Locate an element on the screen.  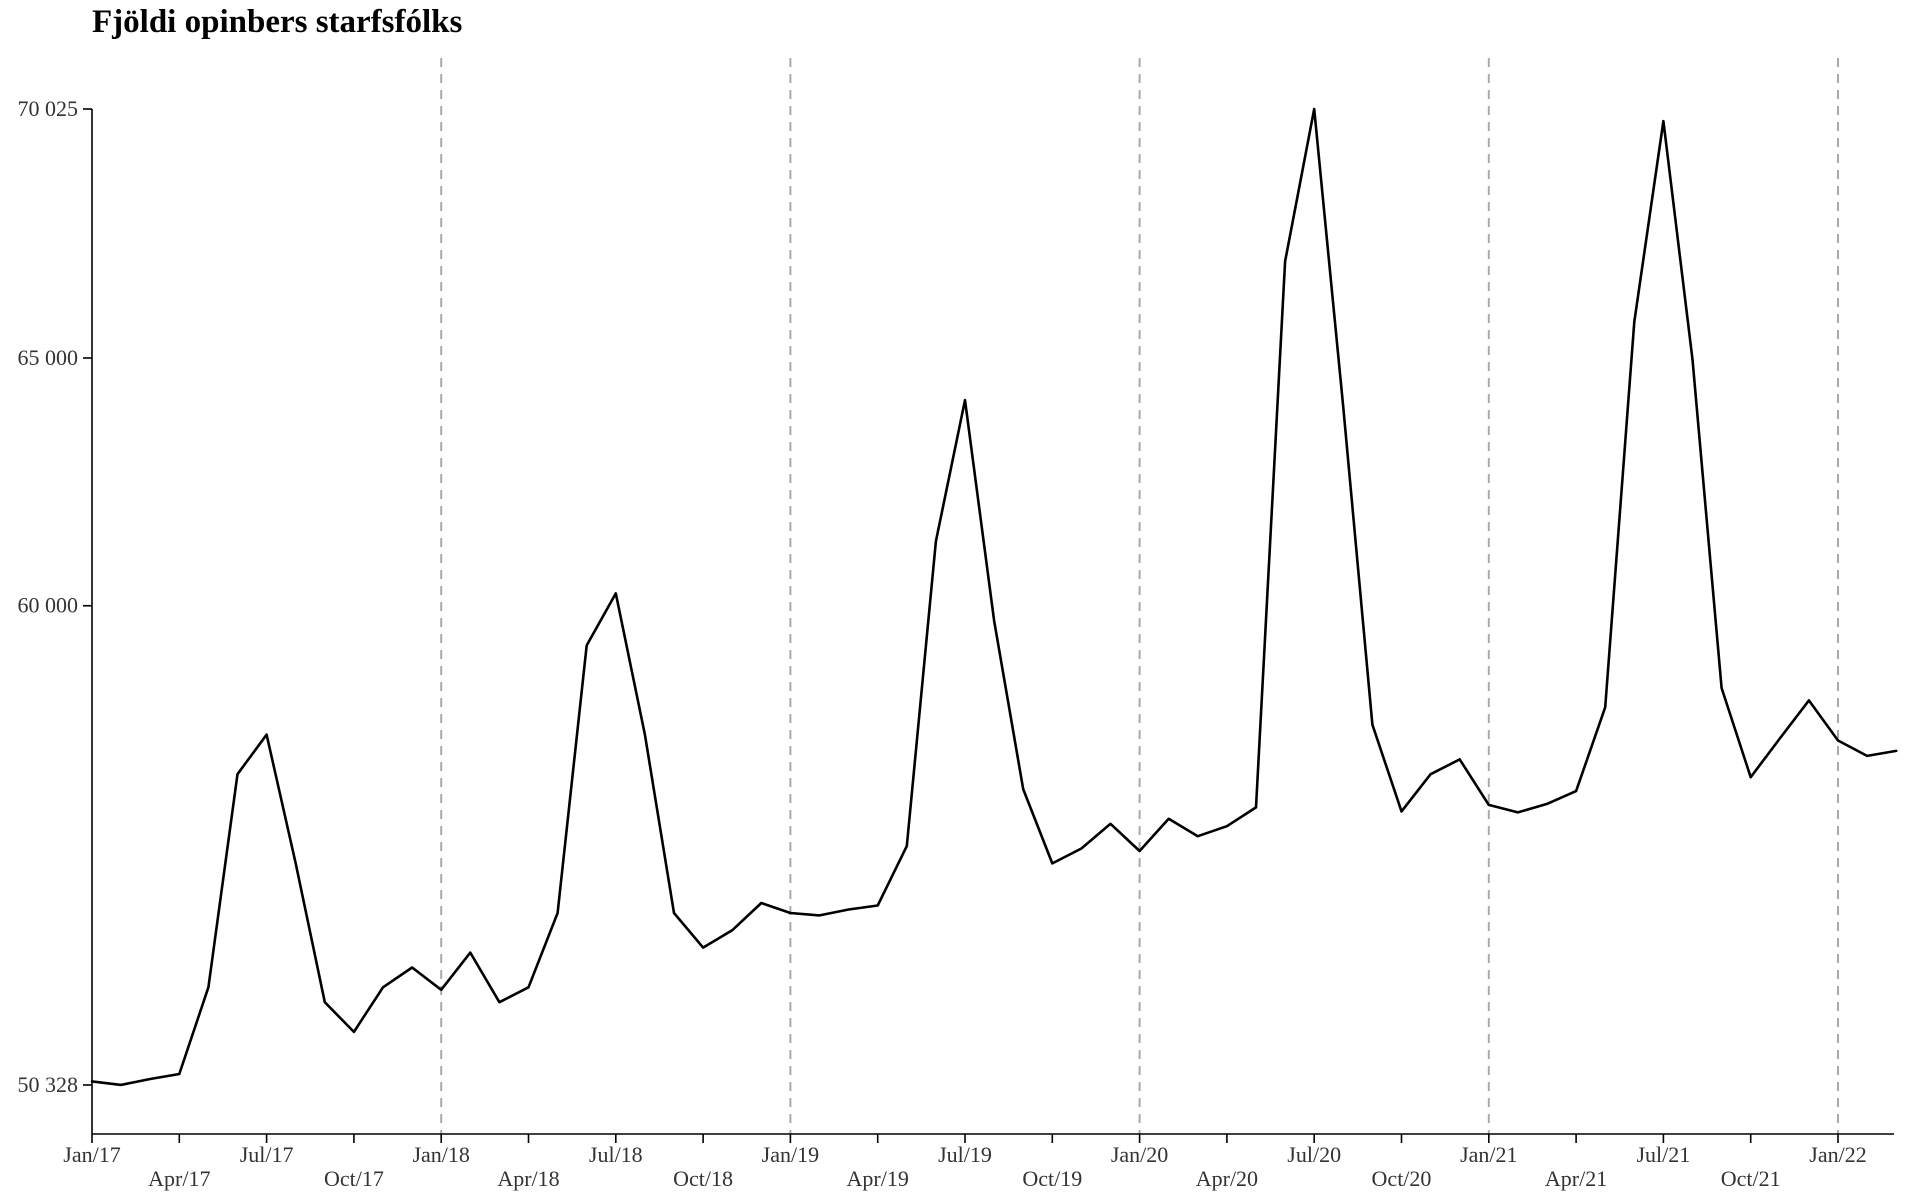
y-axis-ticks: 50 328 60 000 65 000 70 025 is located at coordinates (55, 596).